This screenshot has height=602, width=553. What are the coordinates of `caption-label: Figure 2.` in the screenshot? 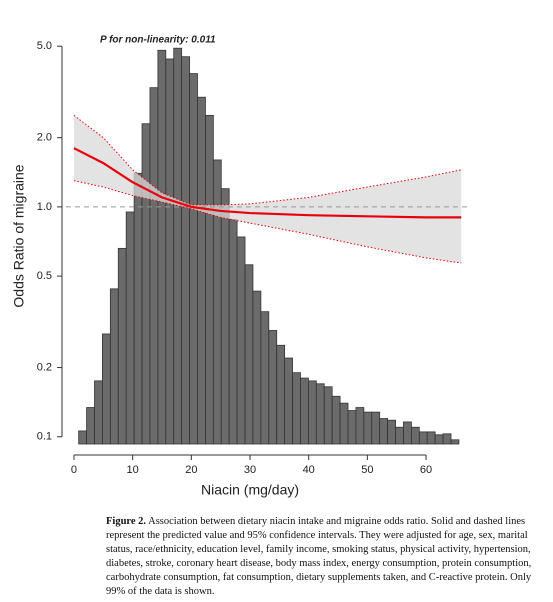 It's located at (126, 521).